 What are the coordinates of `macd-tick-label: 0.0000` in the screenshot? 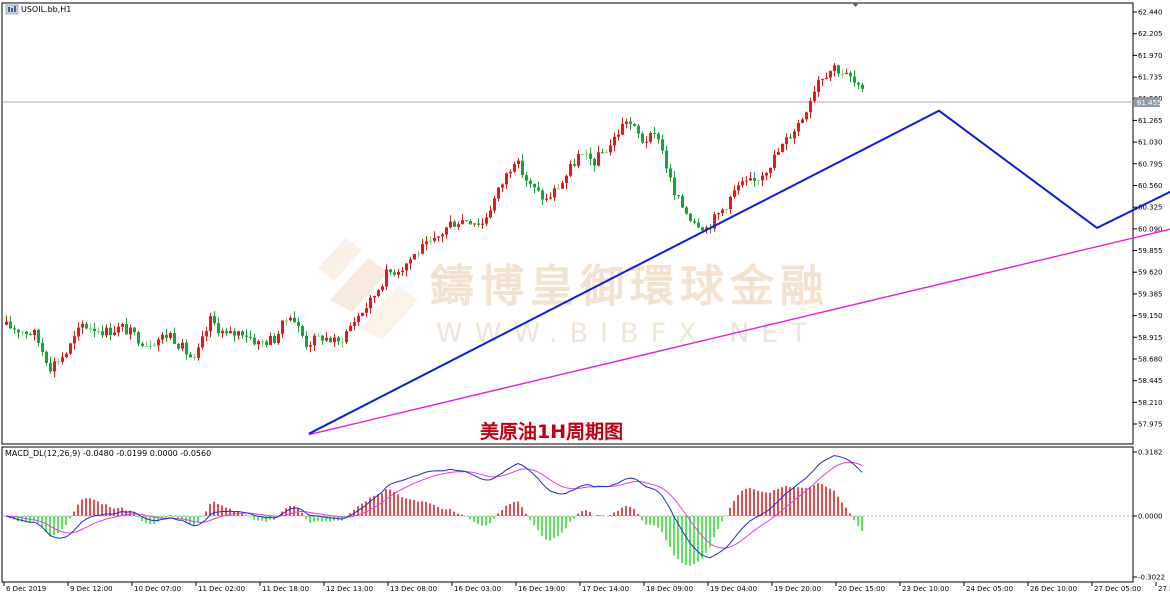 It's located at (1150, 517).